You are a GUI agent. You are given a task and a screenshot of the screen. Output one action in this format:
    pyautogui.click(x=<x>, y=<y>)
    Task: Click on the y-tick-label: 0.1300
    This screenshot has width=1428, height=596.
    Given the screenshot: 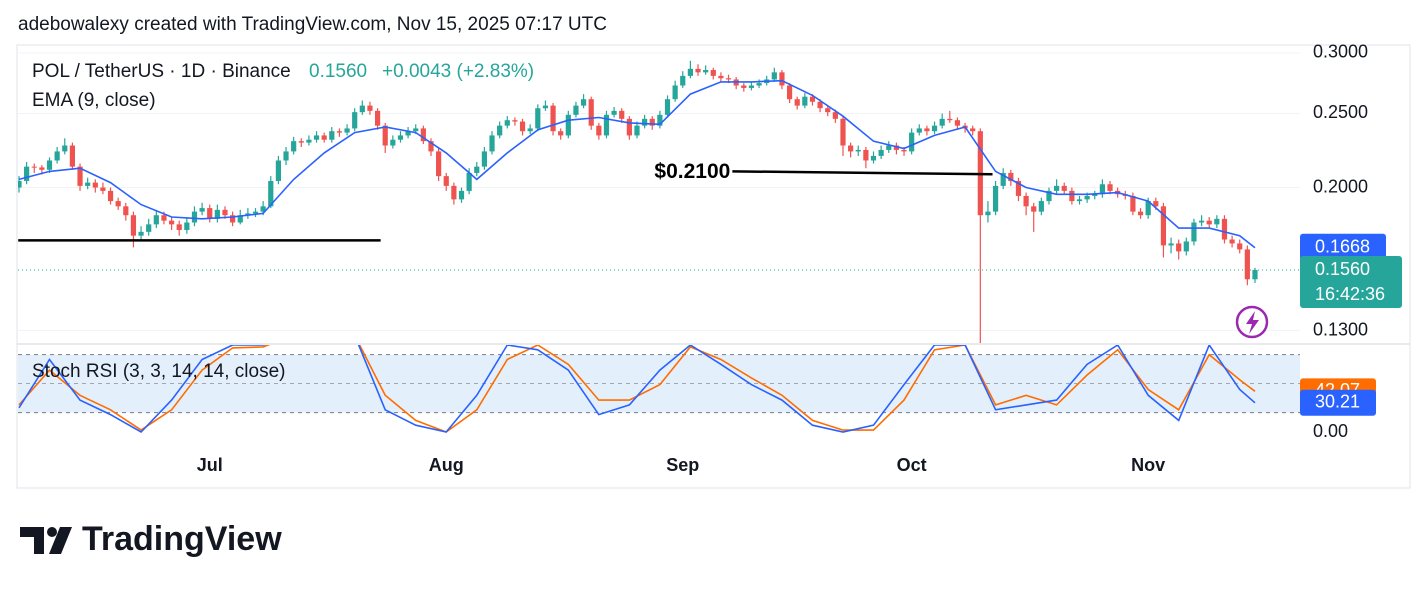 What is the action you would take?
    pyautogui.click(x=1340, y=329)
    